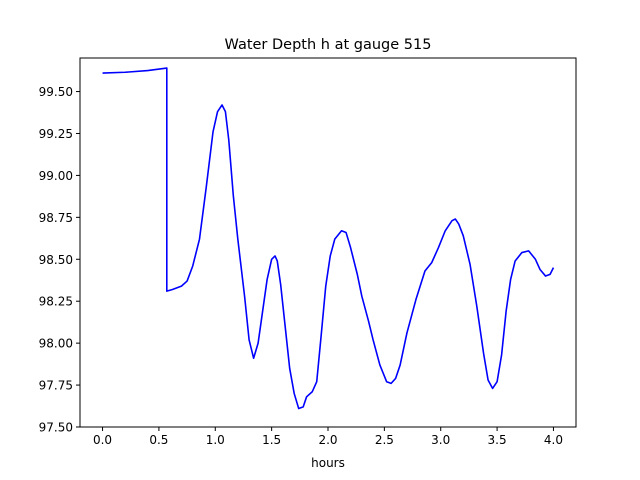  What do you see at coordinates (56, 386) in the screenshot?
I see `y-tick-label: 97.75` at bounding box center [56, 386].